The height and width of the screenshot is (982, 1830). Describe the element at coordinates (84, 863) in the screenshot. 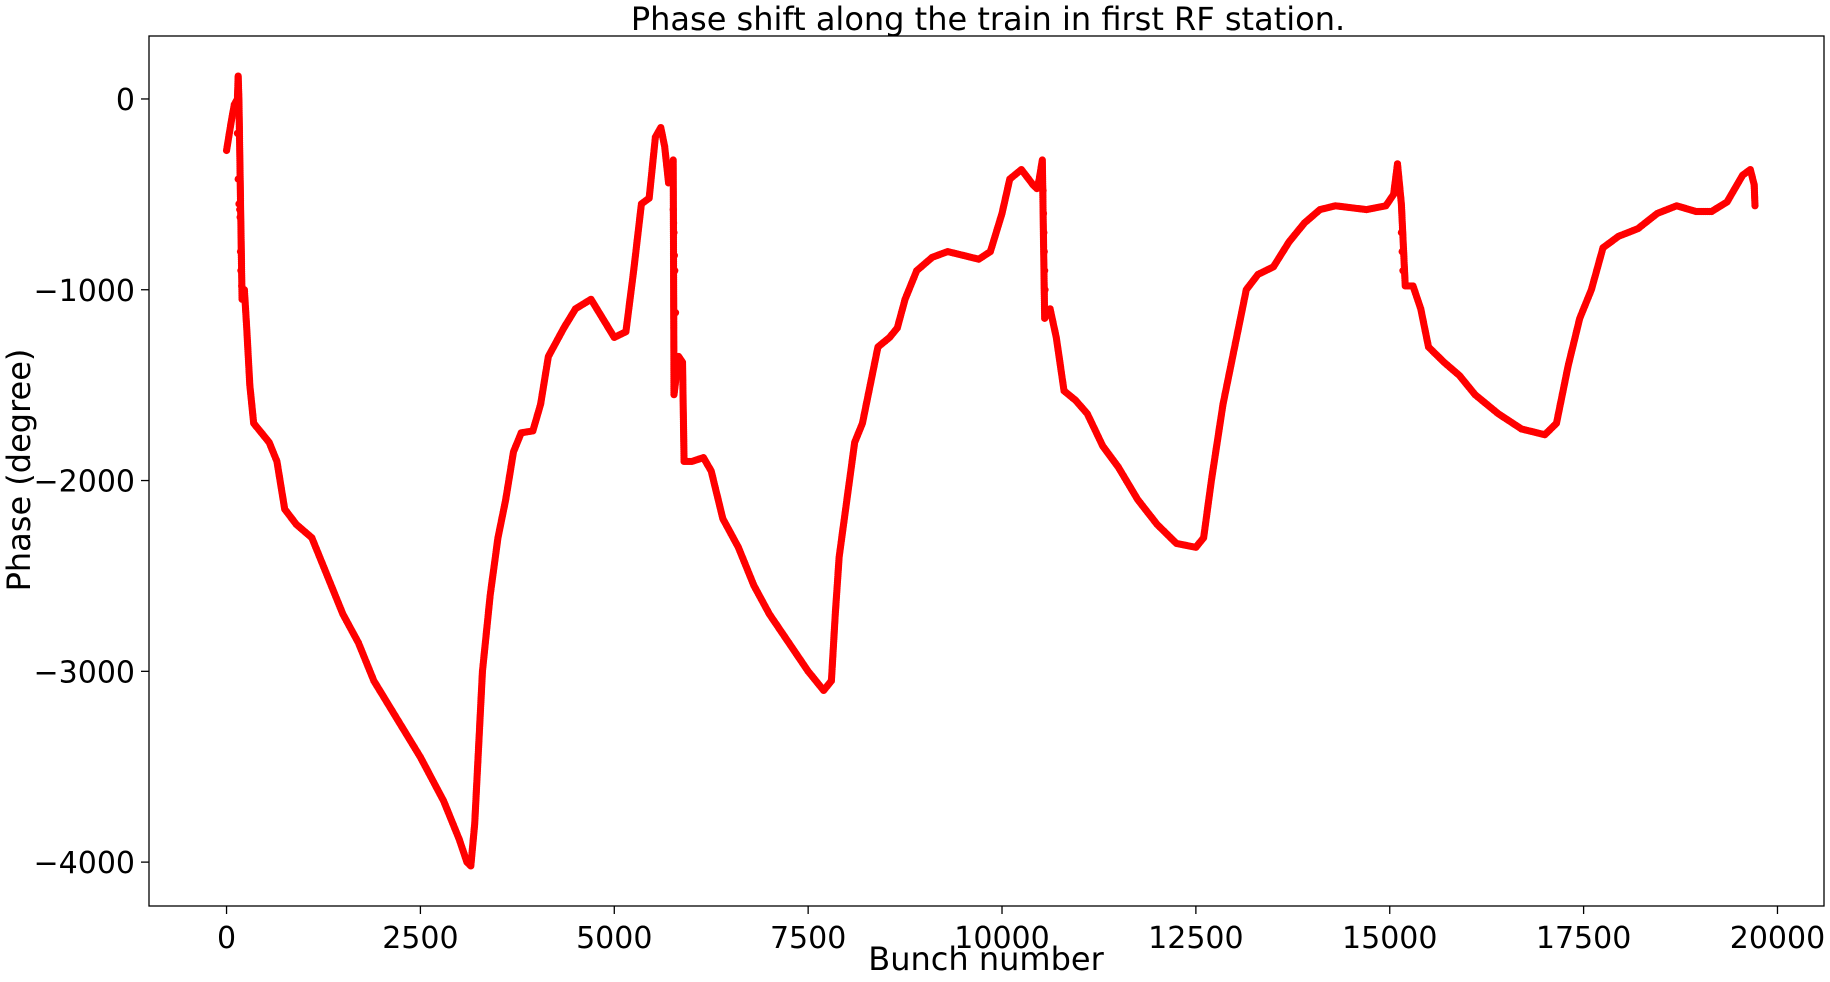

I see `y-tick-label: −4000` at that location.